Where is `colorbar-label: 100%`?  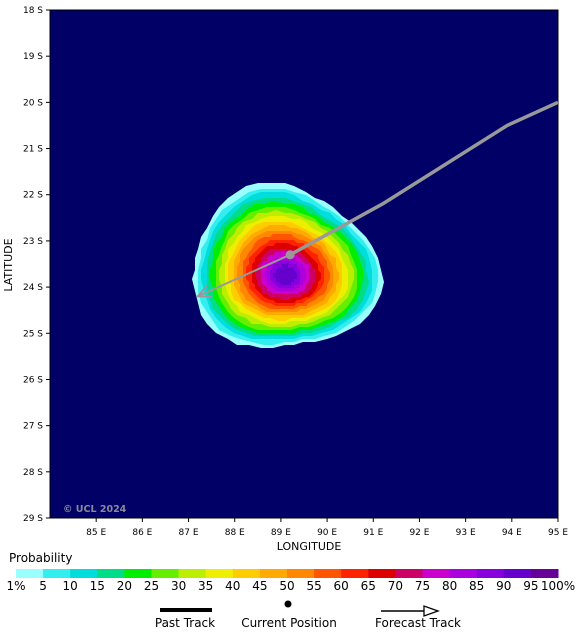
colorbar-label: 100% is located at coordinates (558, 586).